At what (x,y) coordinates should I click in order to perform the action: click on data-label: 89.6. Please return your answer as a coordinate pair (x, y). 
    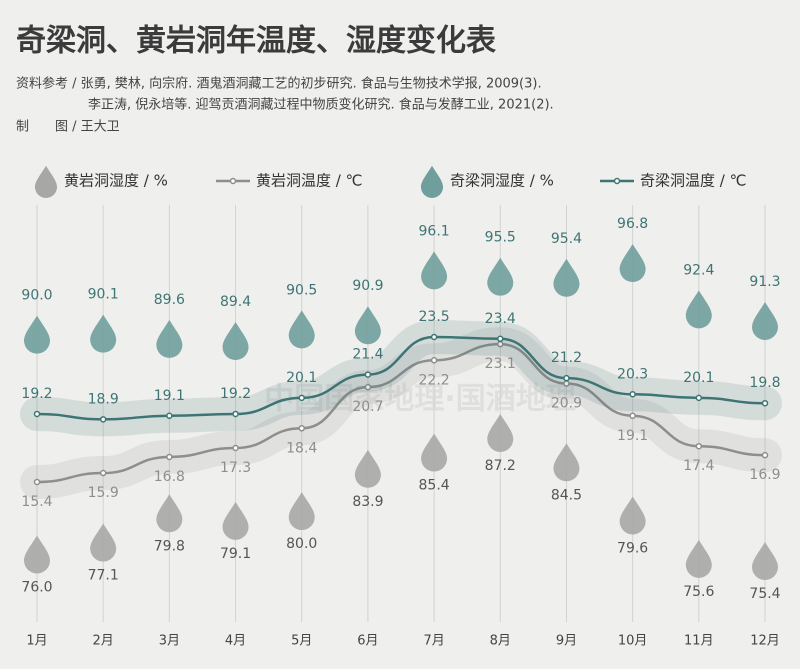
    Looking at the image, I should click on (169, 300).